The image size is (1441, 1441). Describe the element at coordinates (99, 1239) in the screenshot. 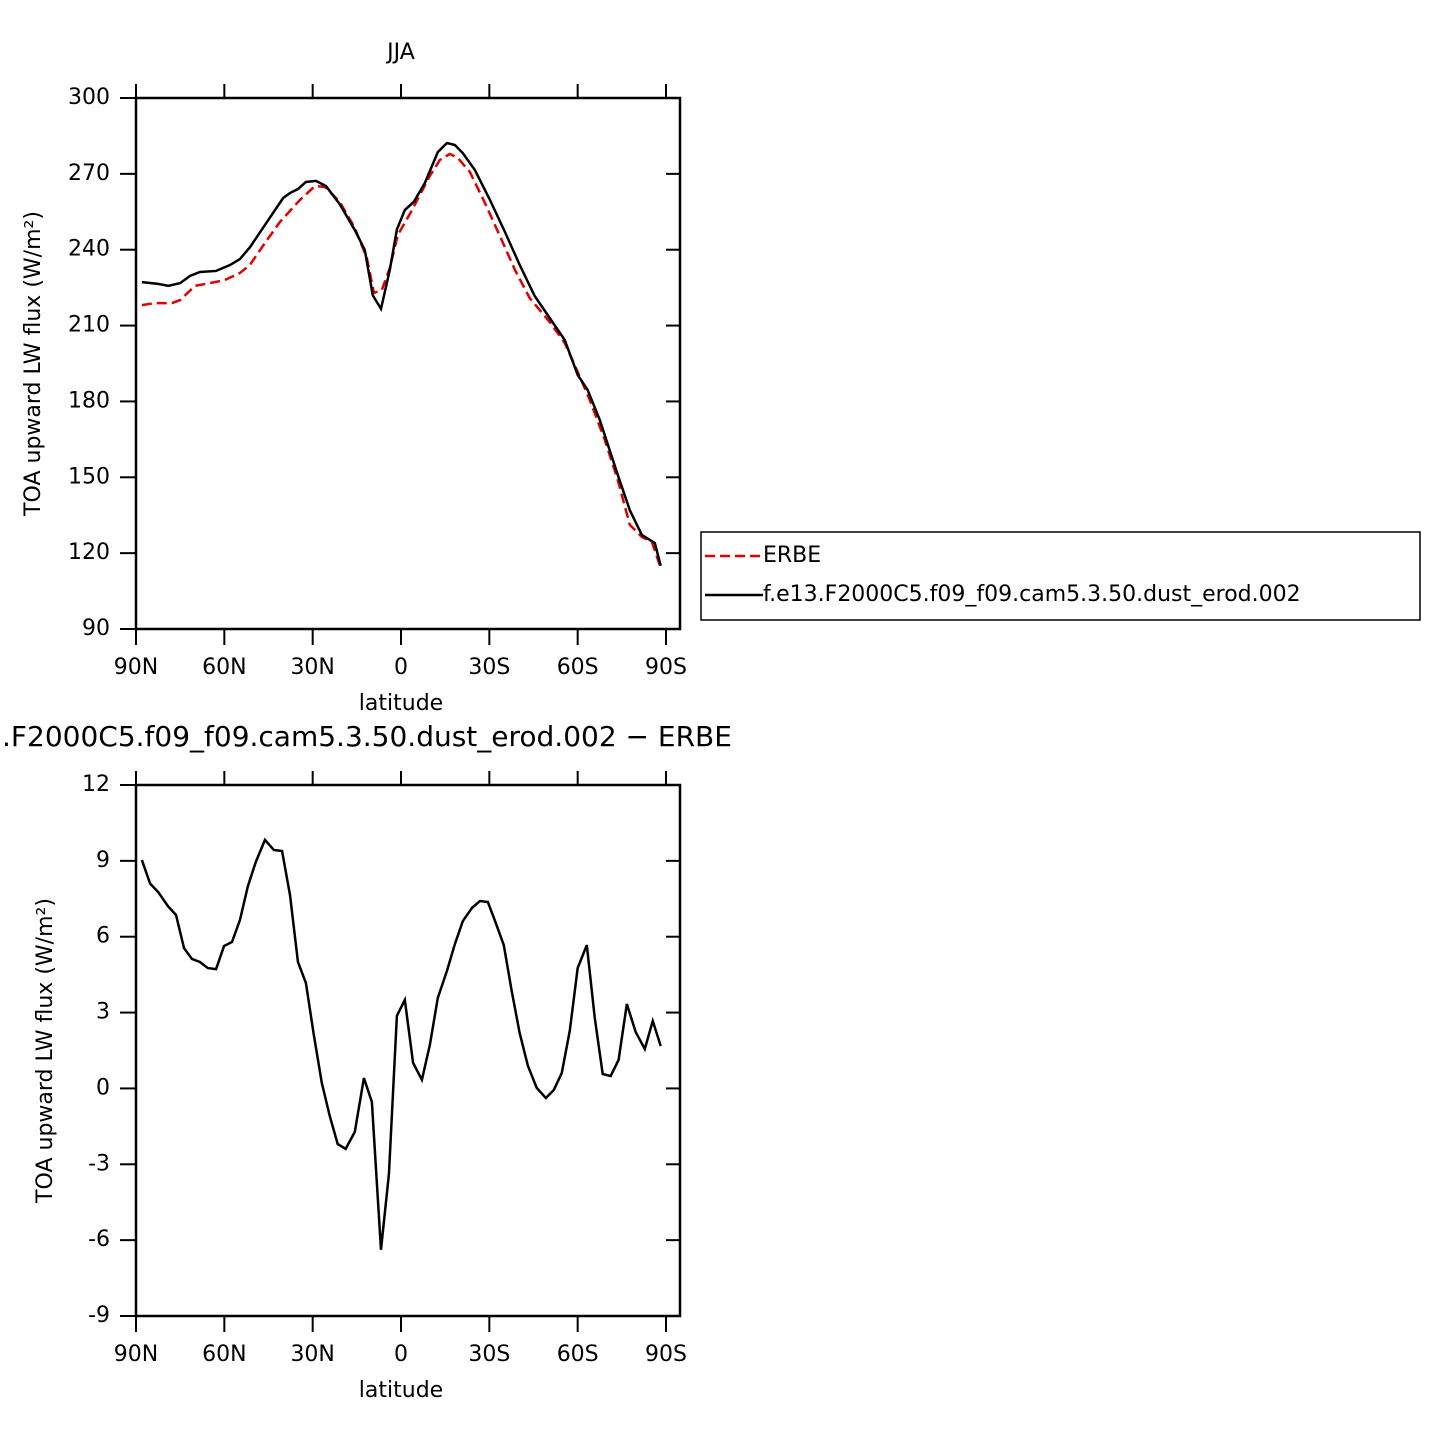

I see `y-tick-label: -6` at that location.